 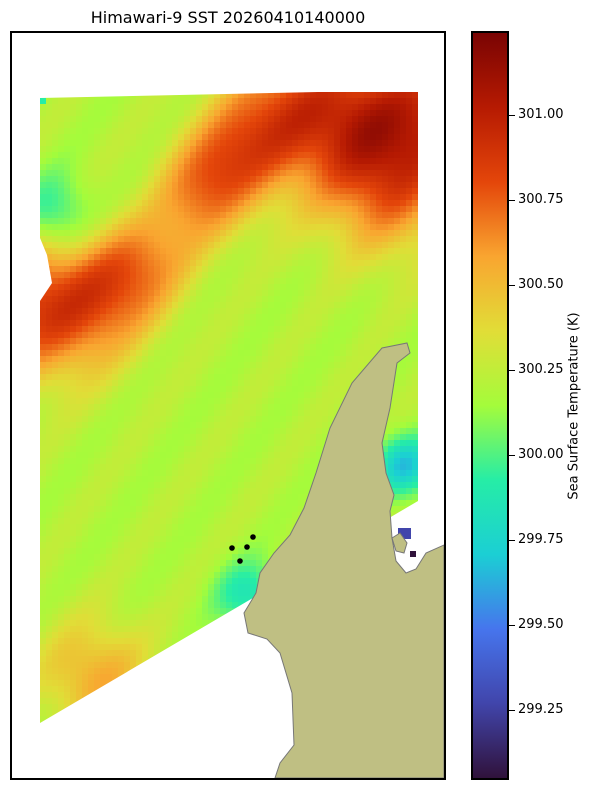 What do you see at coordinates (541, 199) in the screenshot?
I see `colorbar-tick-label: 300.75` at bounding box center [541, 199].